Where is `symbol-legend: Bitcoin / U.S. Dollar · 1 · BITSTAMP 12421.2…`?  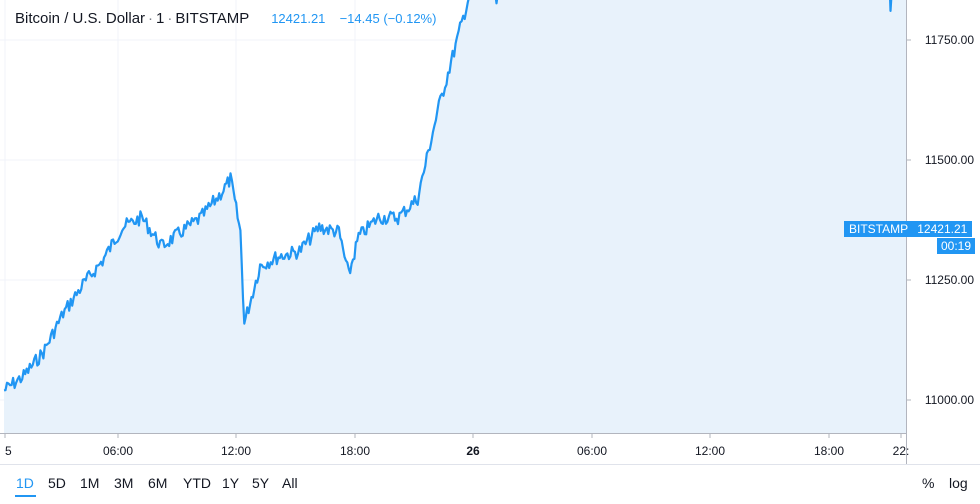 symbol-legend: Bitcoin / U.S. Dollar · 1 · BITSTAMP 12421.2… is located at coordinates (225, 19).